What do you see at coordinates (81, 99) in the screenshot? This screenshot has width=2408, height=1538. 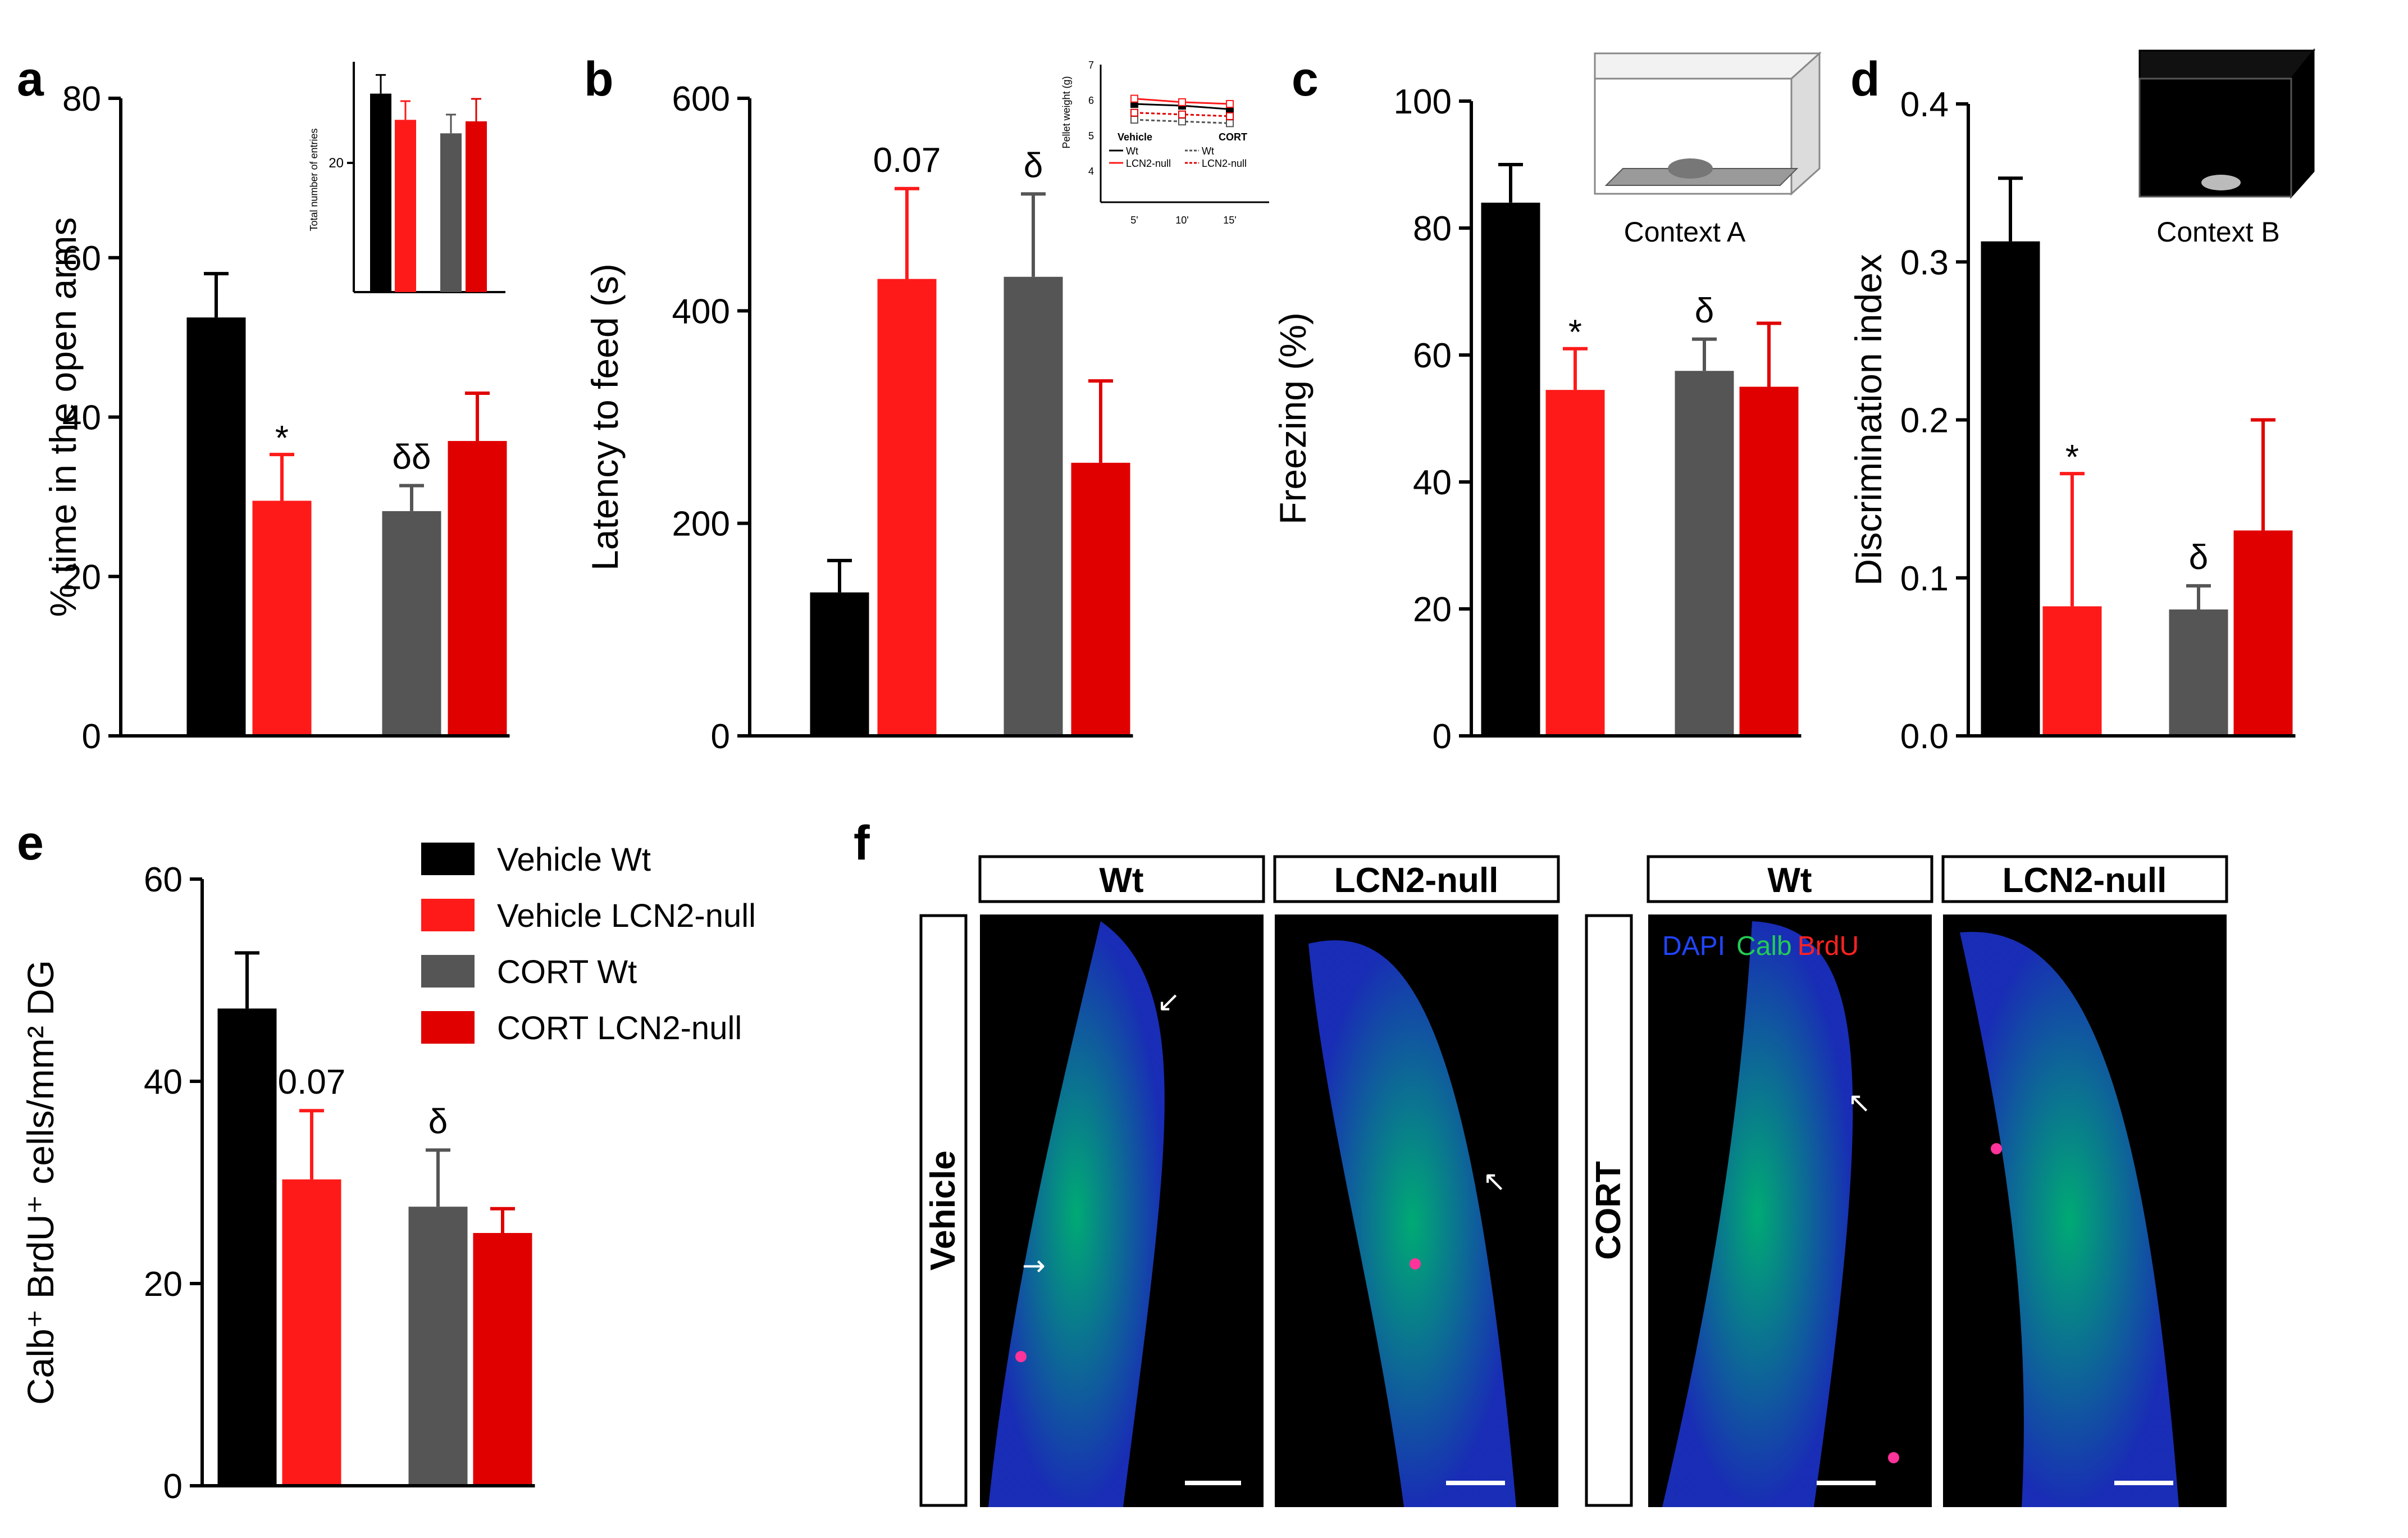 I see `y-tick-label-a: 80` at bounding box center [81, 99].